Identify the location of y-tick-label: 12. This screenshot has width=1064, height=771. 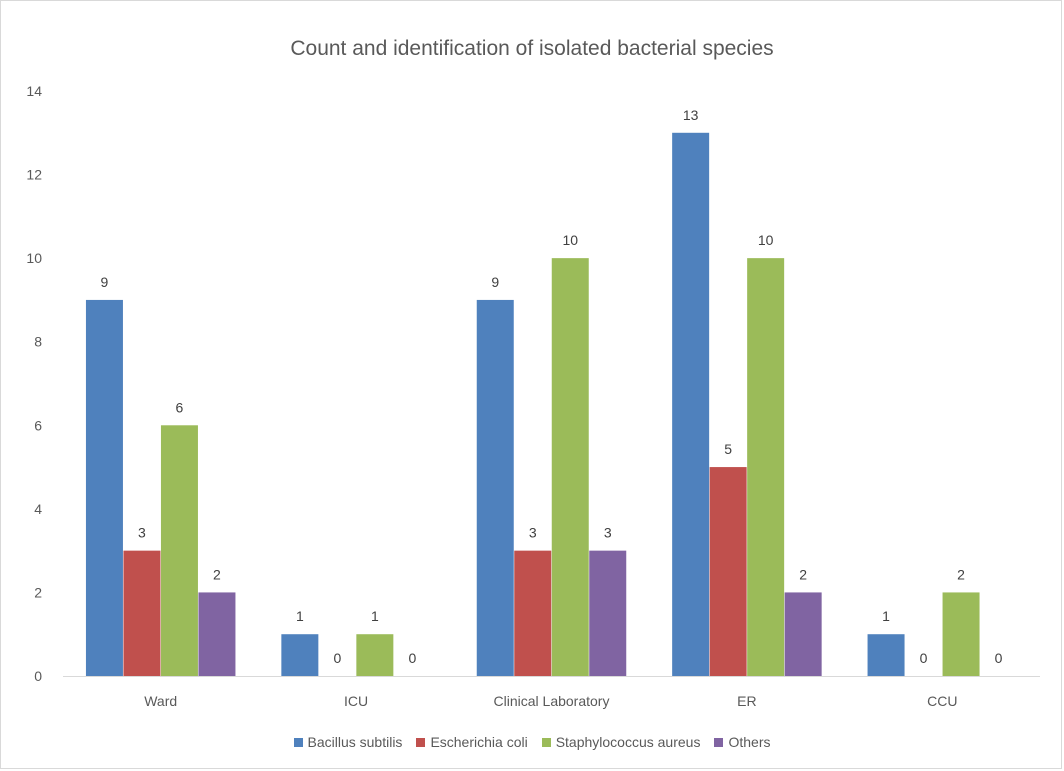
(34, 175).